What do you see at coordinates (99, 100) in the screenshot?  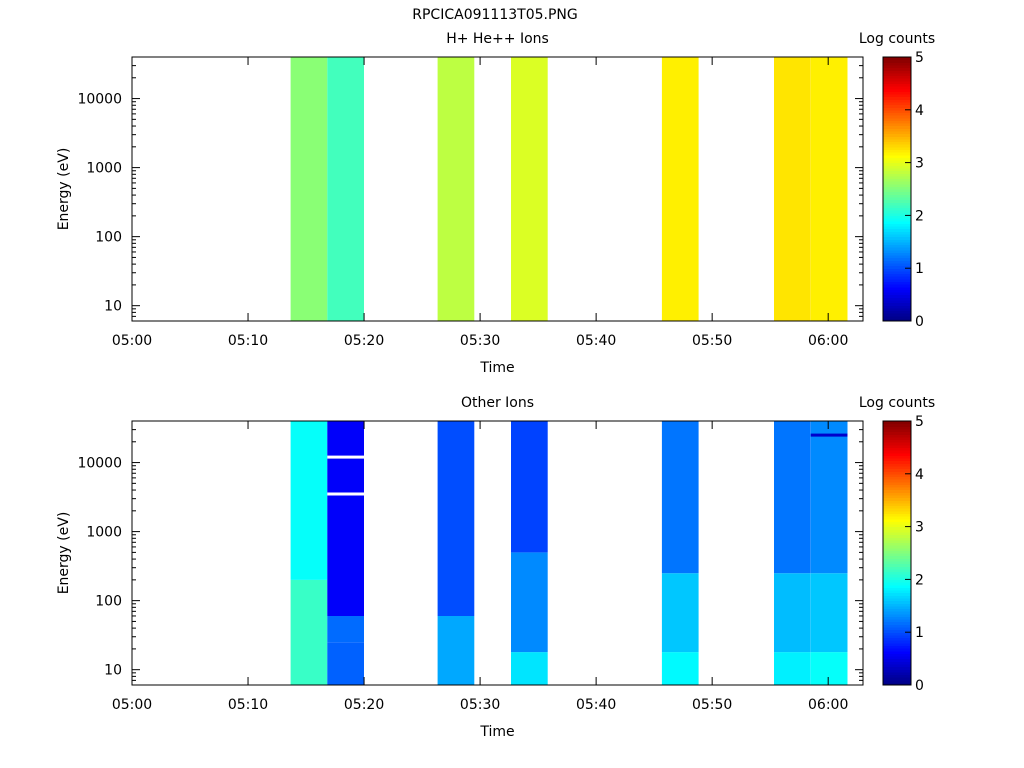 I see `y-tick-label: 10000` at bounding box center [99, 100].